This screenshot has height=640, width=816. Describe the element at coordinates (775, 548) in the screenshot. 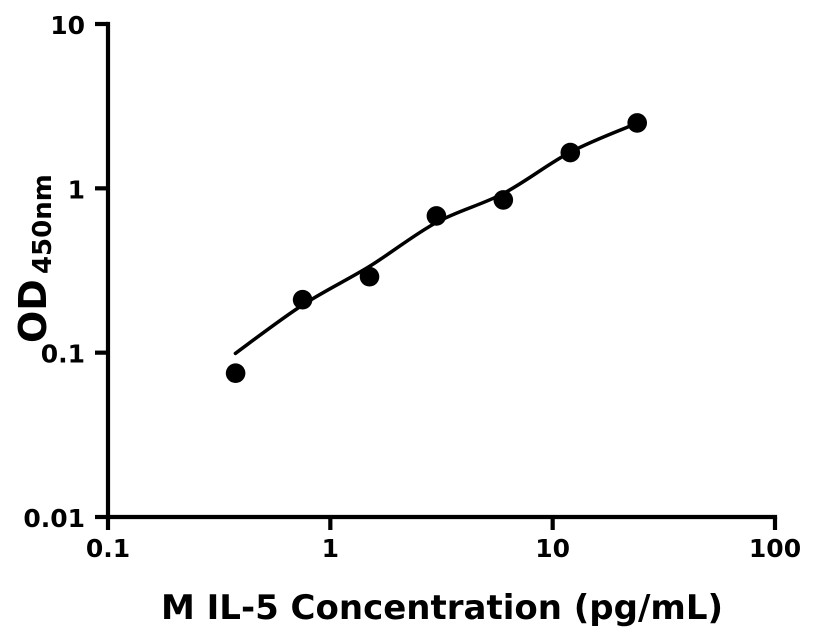

I see `x-tick-label: 100` at that location.